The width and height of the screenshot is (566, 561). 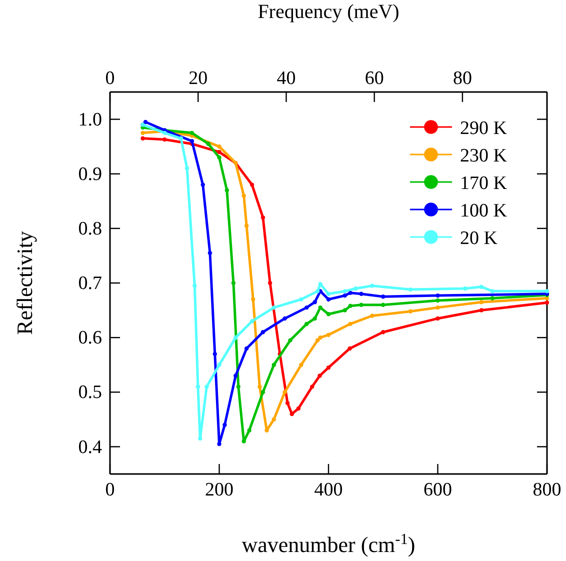 What do you see at coordinates (328, 489) in the screenshot?
I see `x-tick-label: 400` at bounding box center [328, 489].